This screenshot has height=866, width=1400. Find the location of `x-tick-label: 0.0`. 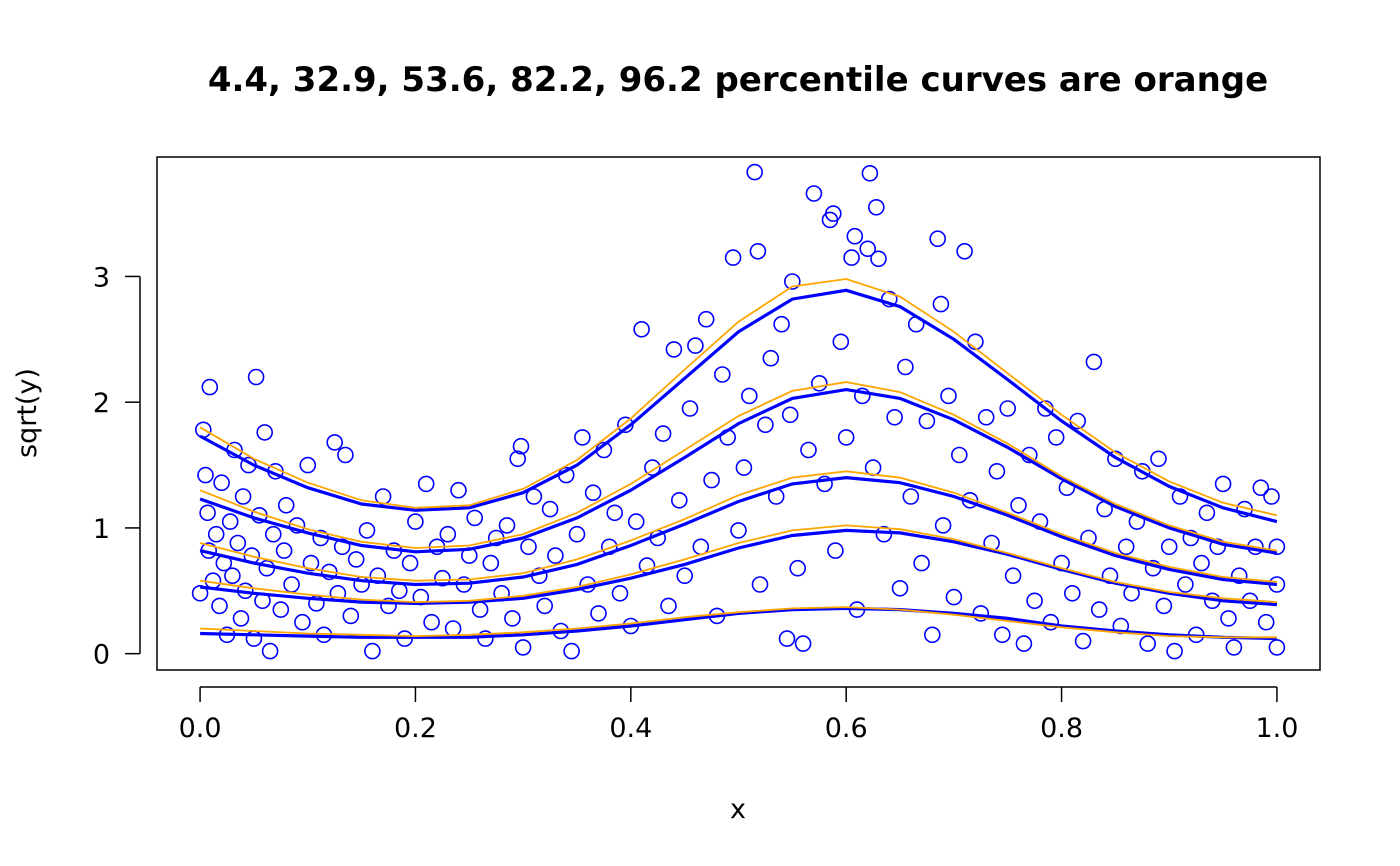

x-tick-label: 0.0 is located at coordinates (200, 728).